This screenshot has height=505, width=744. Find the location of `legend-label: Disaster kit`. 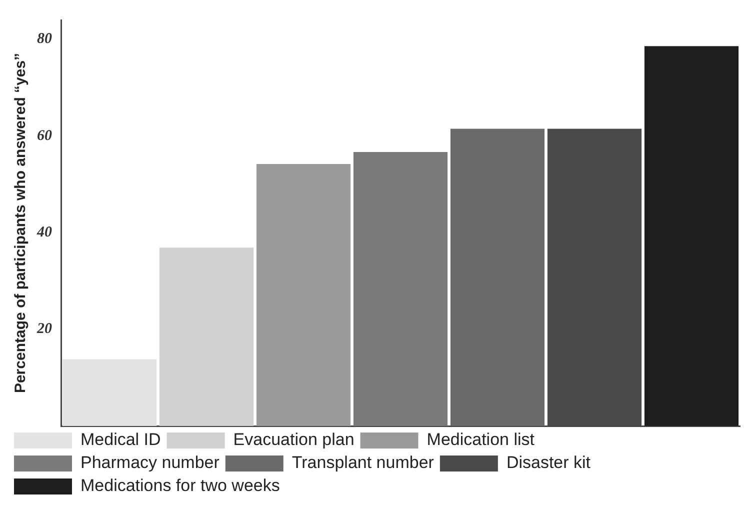

legend-label: Disaster kit is located at coordinates (548, 462).